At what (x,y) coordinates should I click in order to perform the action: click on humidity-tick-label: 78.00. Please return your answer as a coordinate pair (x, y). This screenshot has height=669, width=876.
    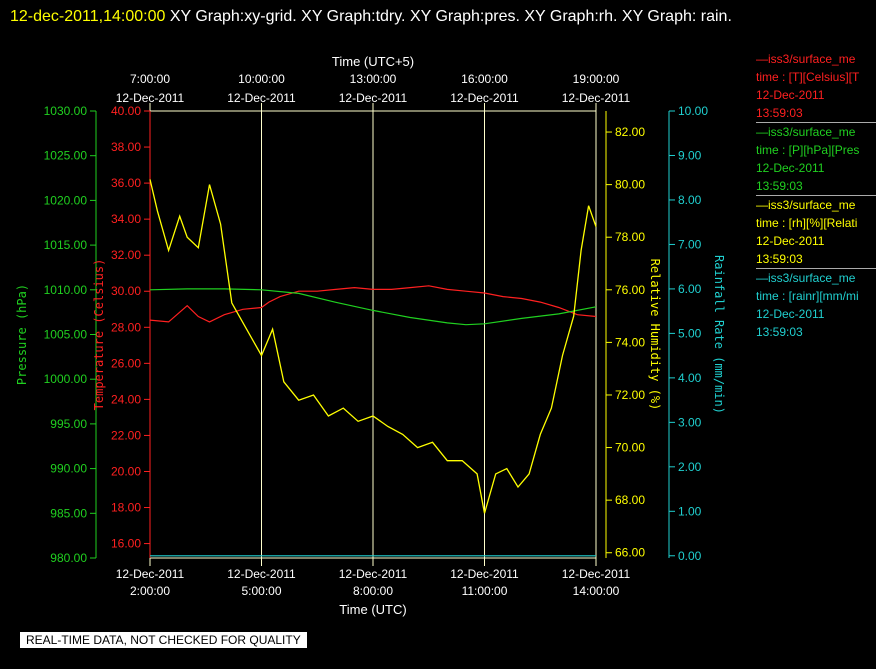
    Looking at the image, I should click on (630, 237).